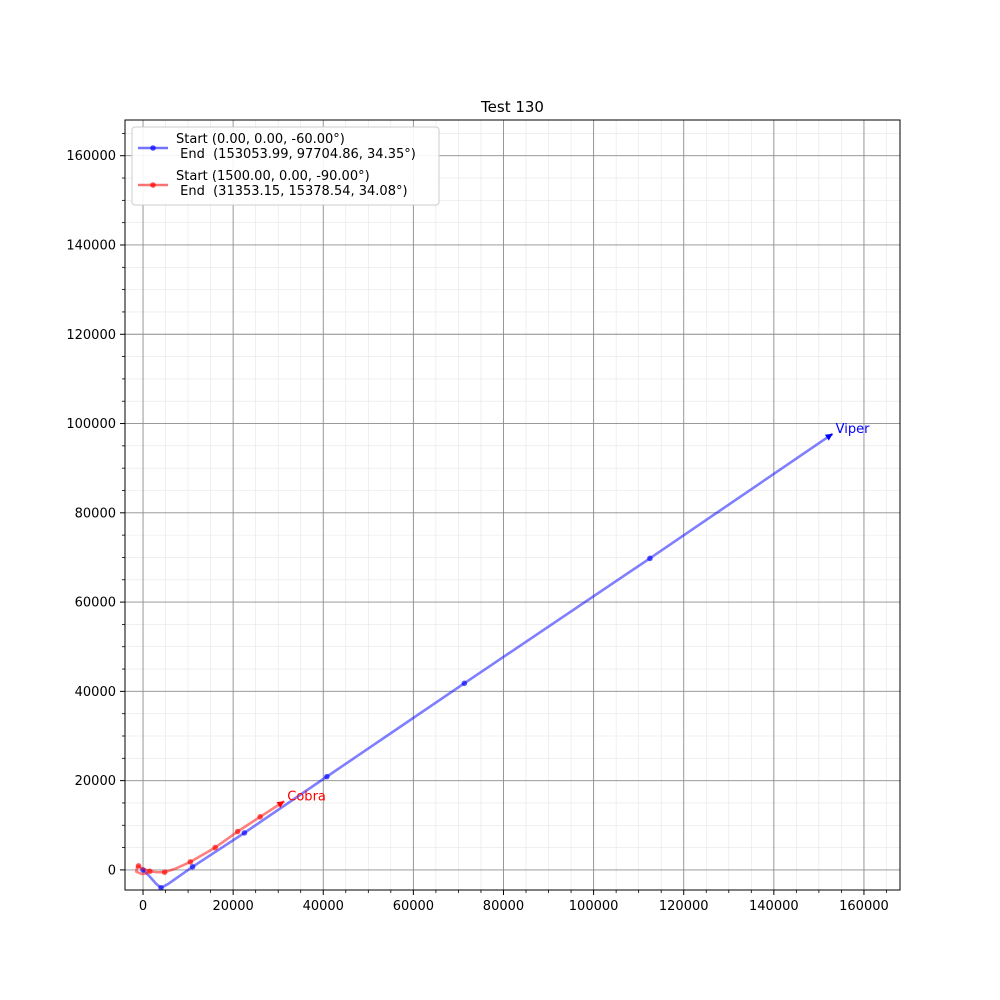  I want to click on x-tick-label: 20000, so click(232, 906).